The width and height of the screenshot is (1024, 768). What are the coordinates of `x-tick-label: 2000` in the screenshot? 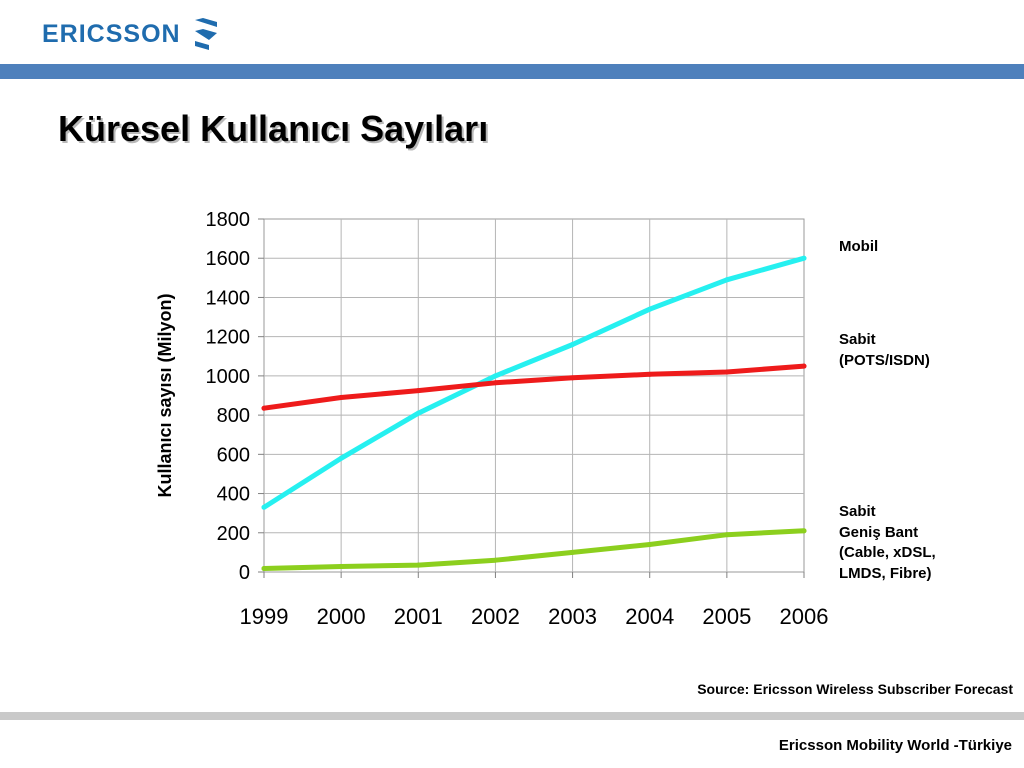 It's located at (341, 616).